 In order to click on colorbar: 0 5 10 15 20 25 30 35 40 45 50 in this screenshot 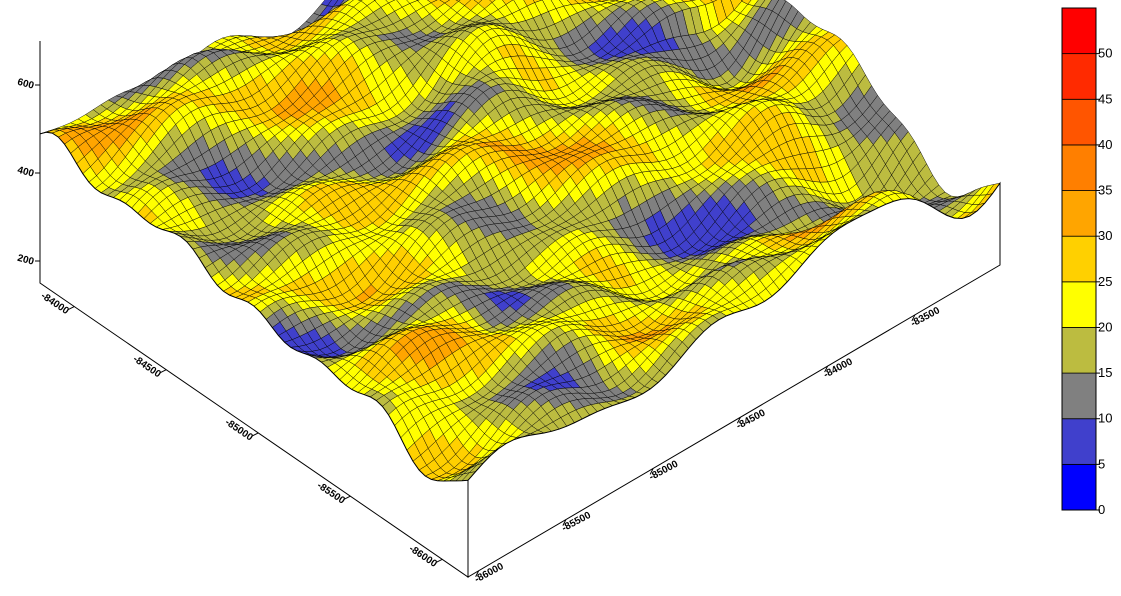, I will do `click(1086, 262)`.